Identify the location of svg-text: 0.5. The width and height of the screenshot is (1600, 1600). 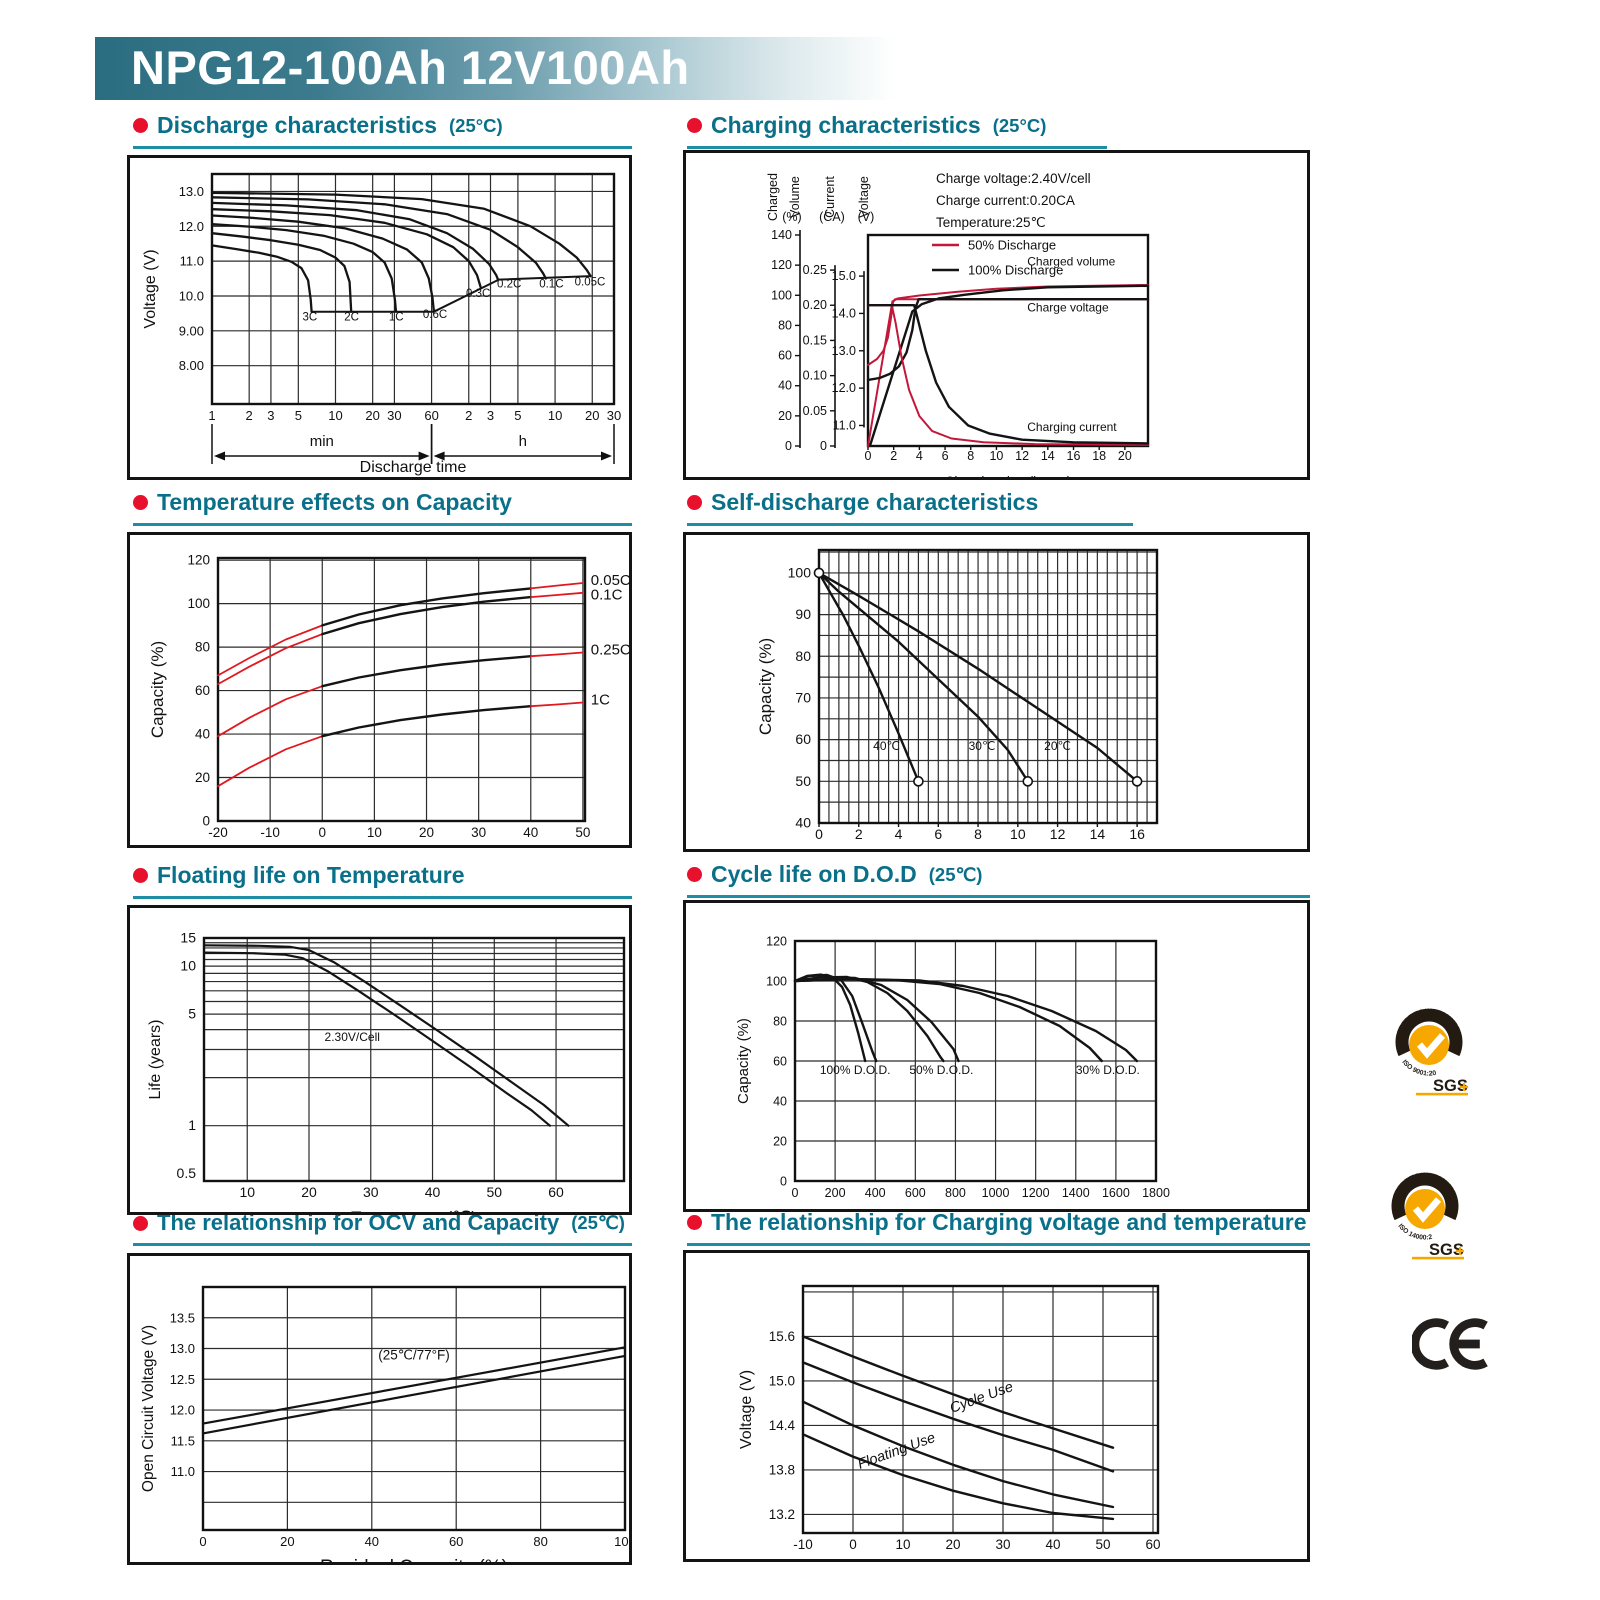
(187, 1173).